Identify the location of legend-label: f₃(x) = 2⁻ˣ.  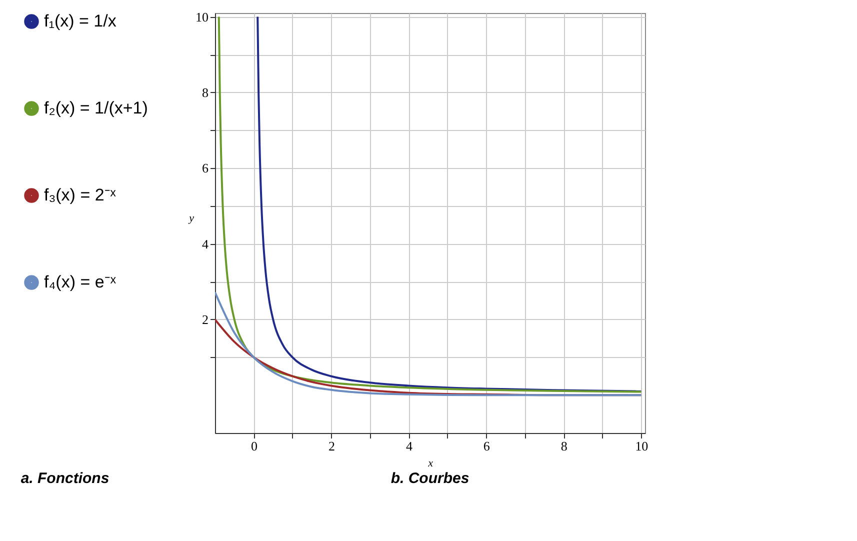
(80, 195).